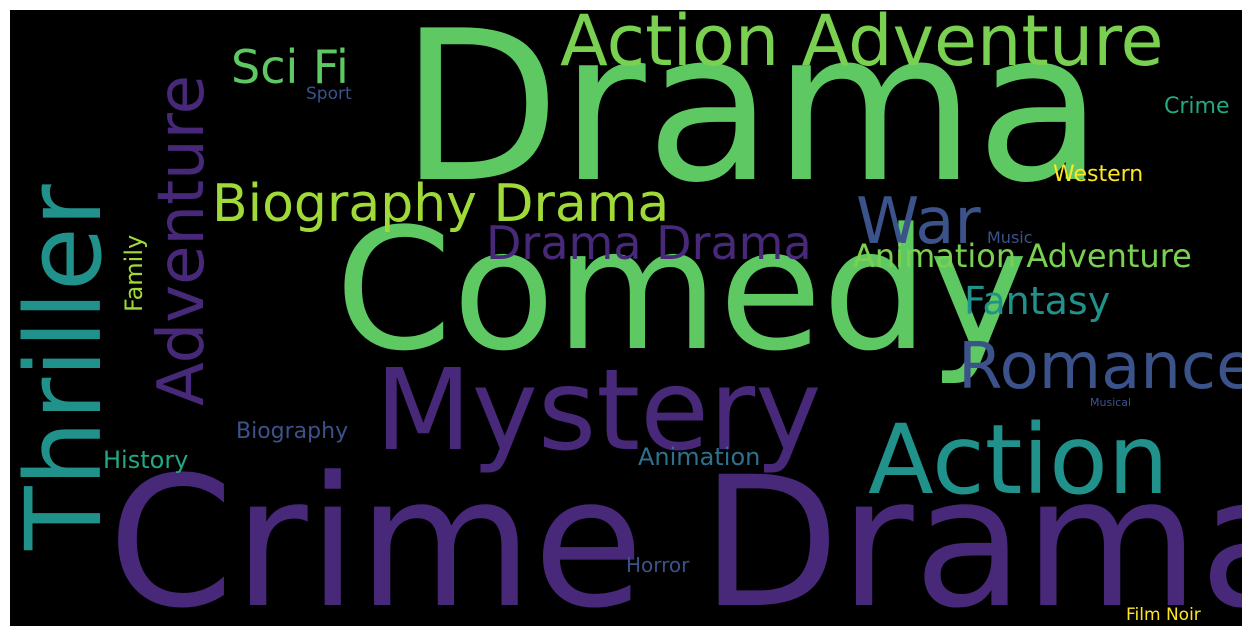 This screenshot has width=1252, height=636. What do you see at coordinates (862, 46) in the screenshot?
I see `word-action-adventure: Action Adventure` at bounding box center [862, 46].